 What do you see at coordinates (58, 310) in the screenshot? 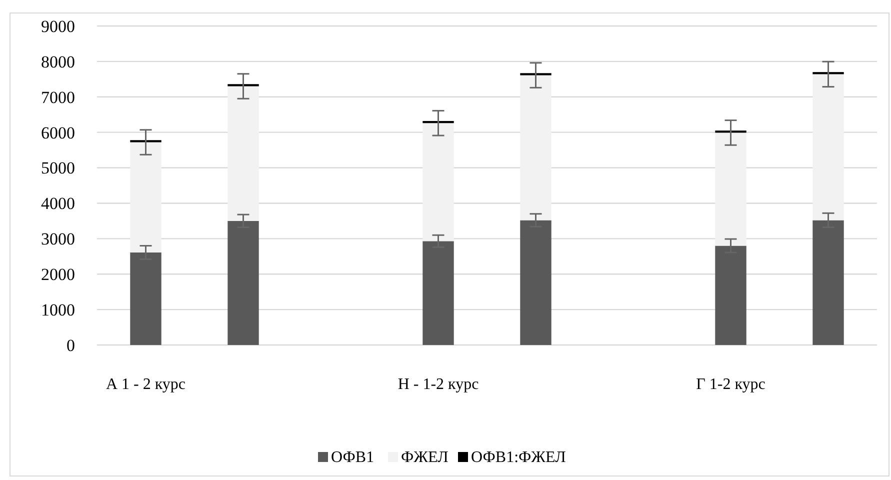
I see `y-tick-label: 1000` at bounding box center [58, 310].